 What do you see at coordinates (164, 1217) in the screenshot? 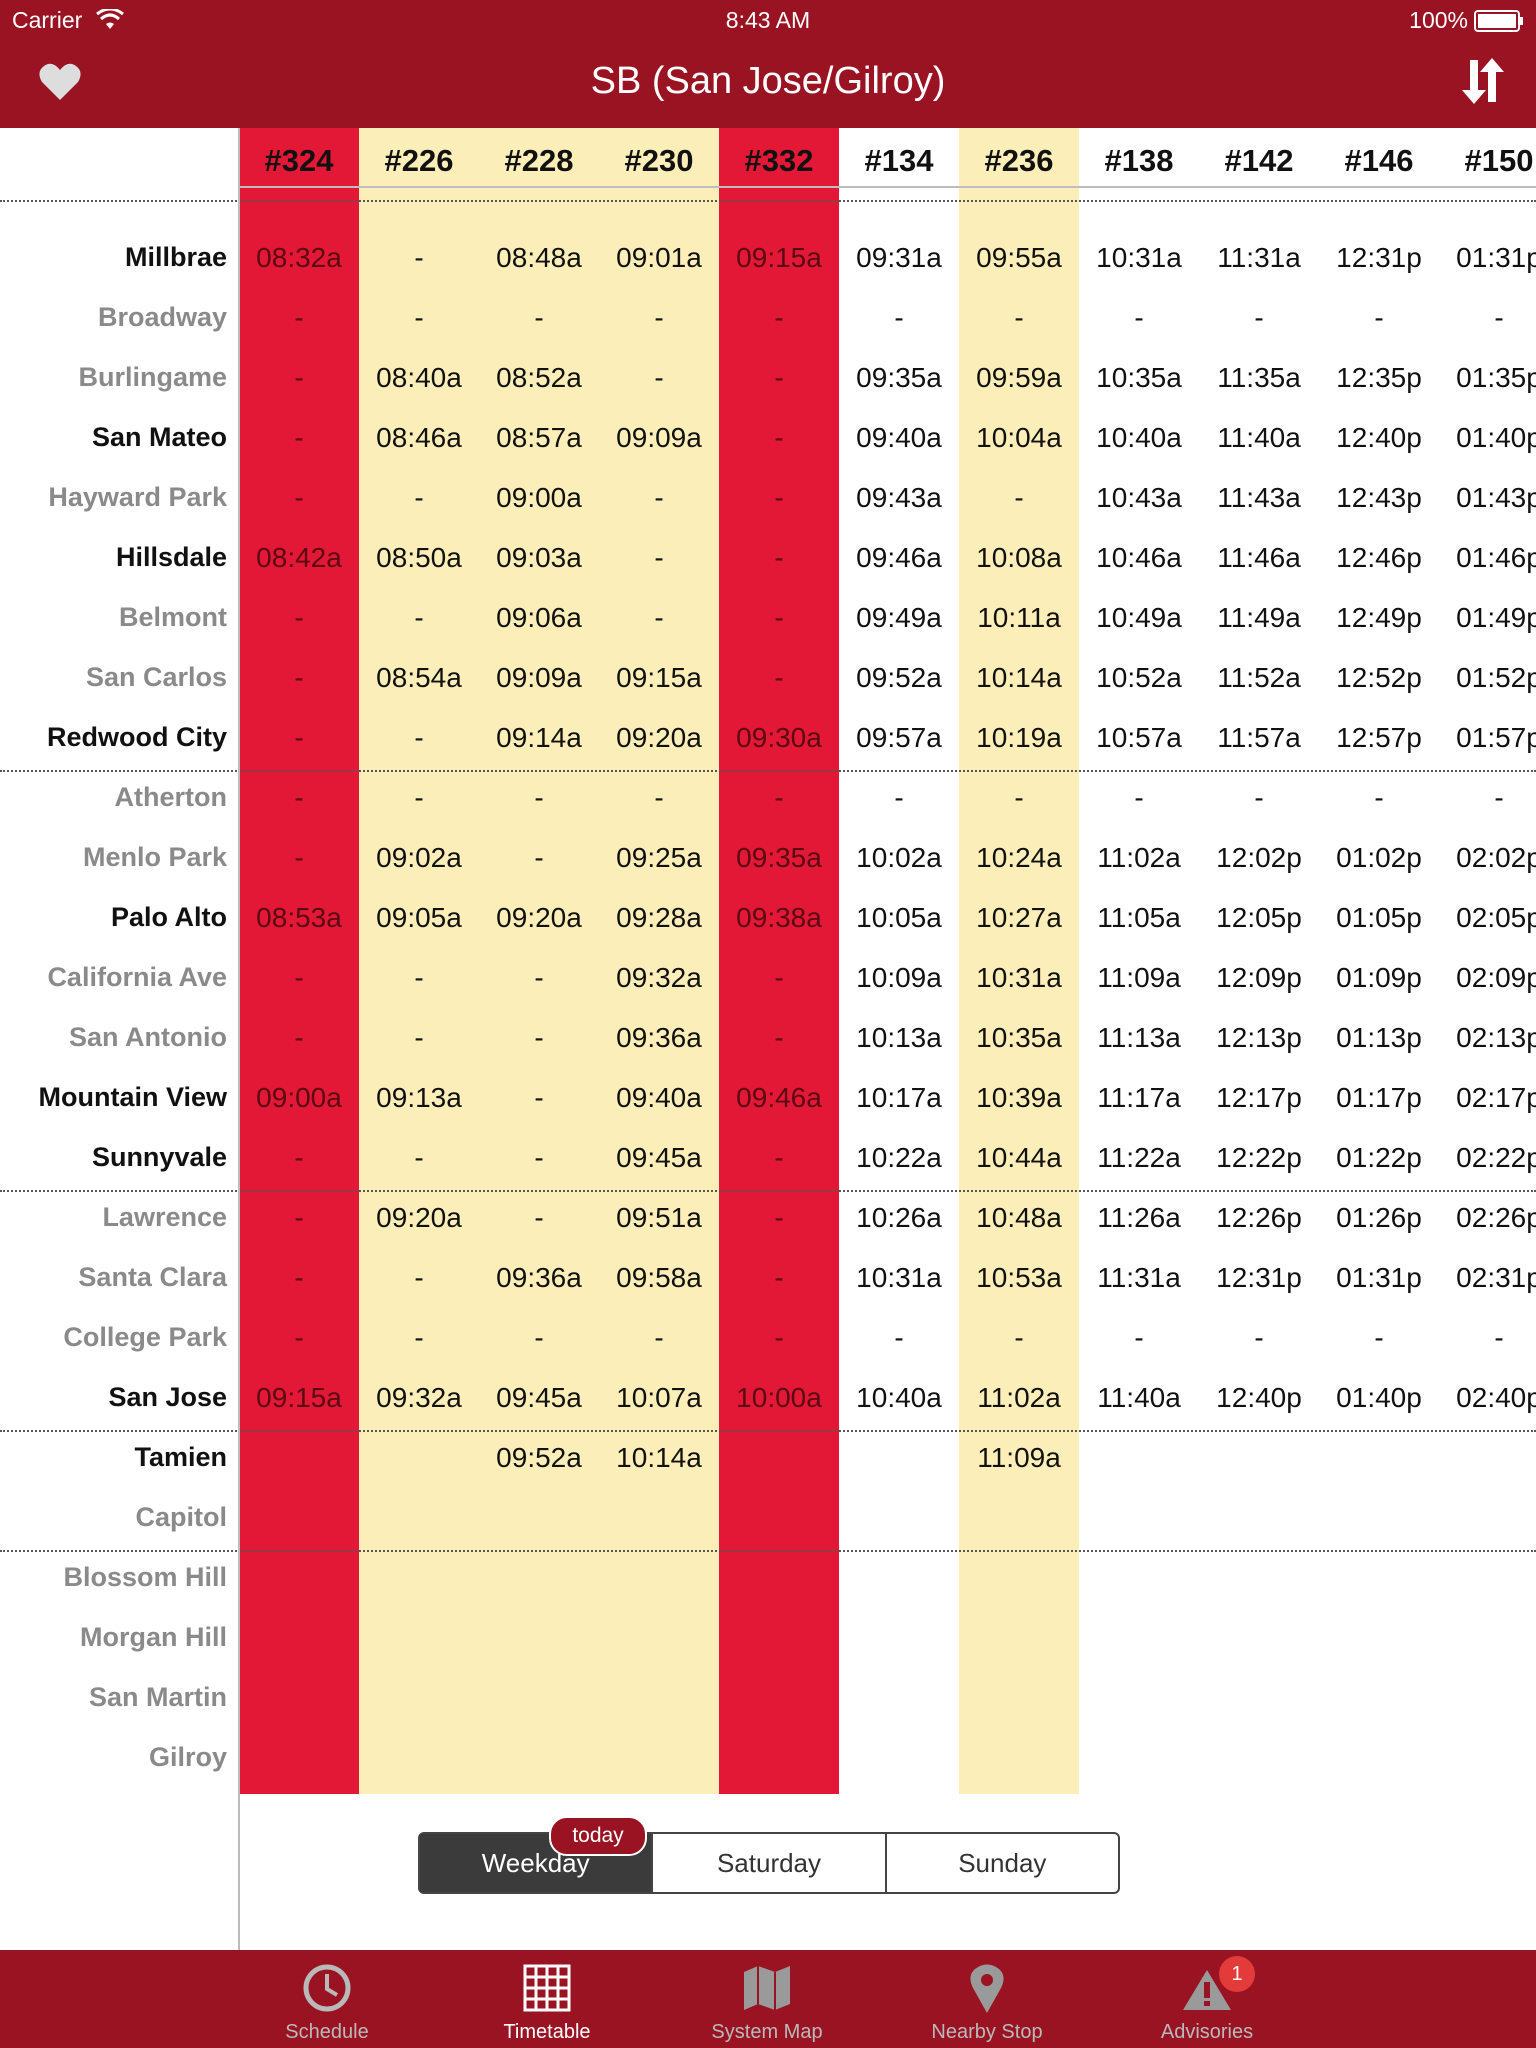
I see `station-name: Lawrence` at bounding box center [164, 1217].